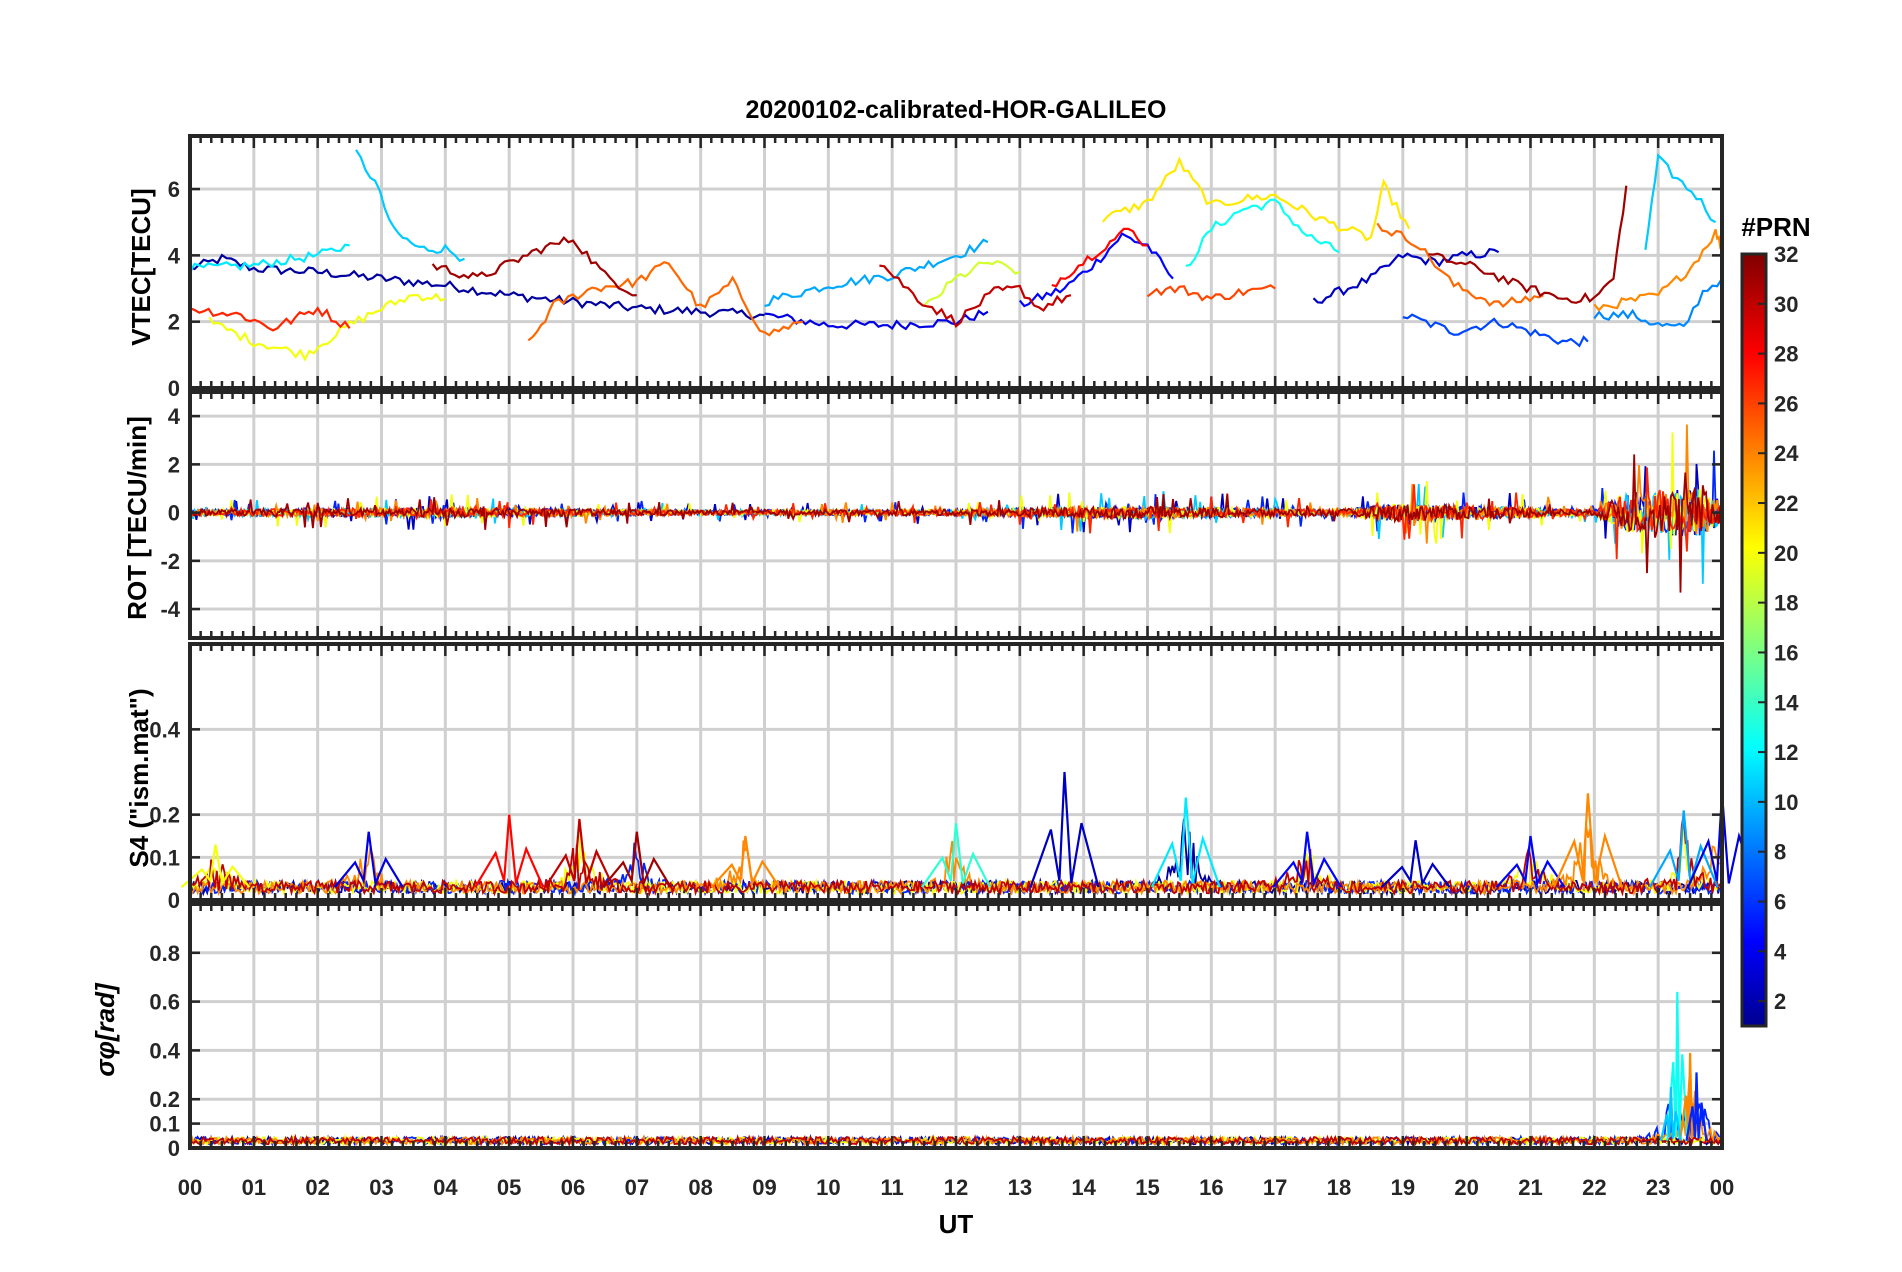 The image size is (1902, 1272). What do you see at coordinates (1211, 1187) in the screenshot?
I see `x-tick-label: 16` at bounding box center [1211, 1187].